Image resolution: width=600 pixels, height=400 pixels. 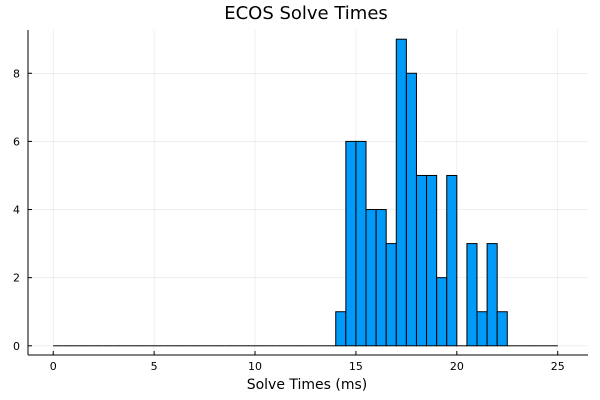 I want to click on x-tick-label: 0, so click(x=53, y=366).